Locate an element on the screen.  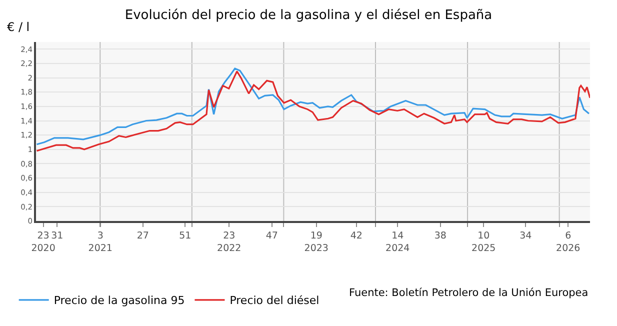
x-tick-label: 38 is located at coordinates (440, 236).